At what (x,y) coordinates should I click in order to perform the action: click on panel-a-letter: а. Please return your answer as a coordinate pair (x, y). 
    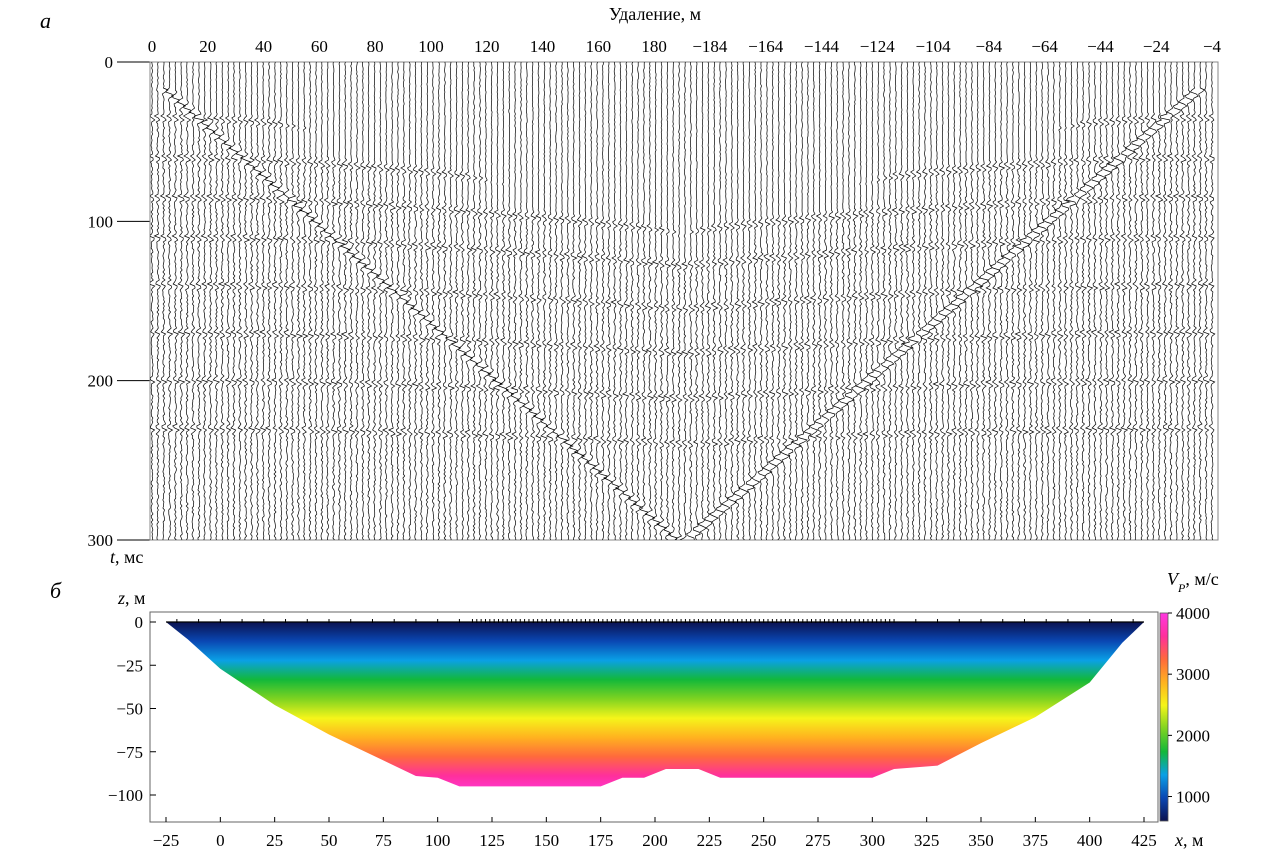
    Looking at the image, I should click on (45, 20).